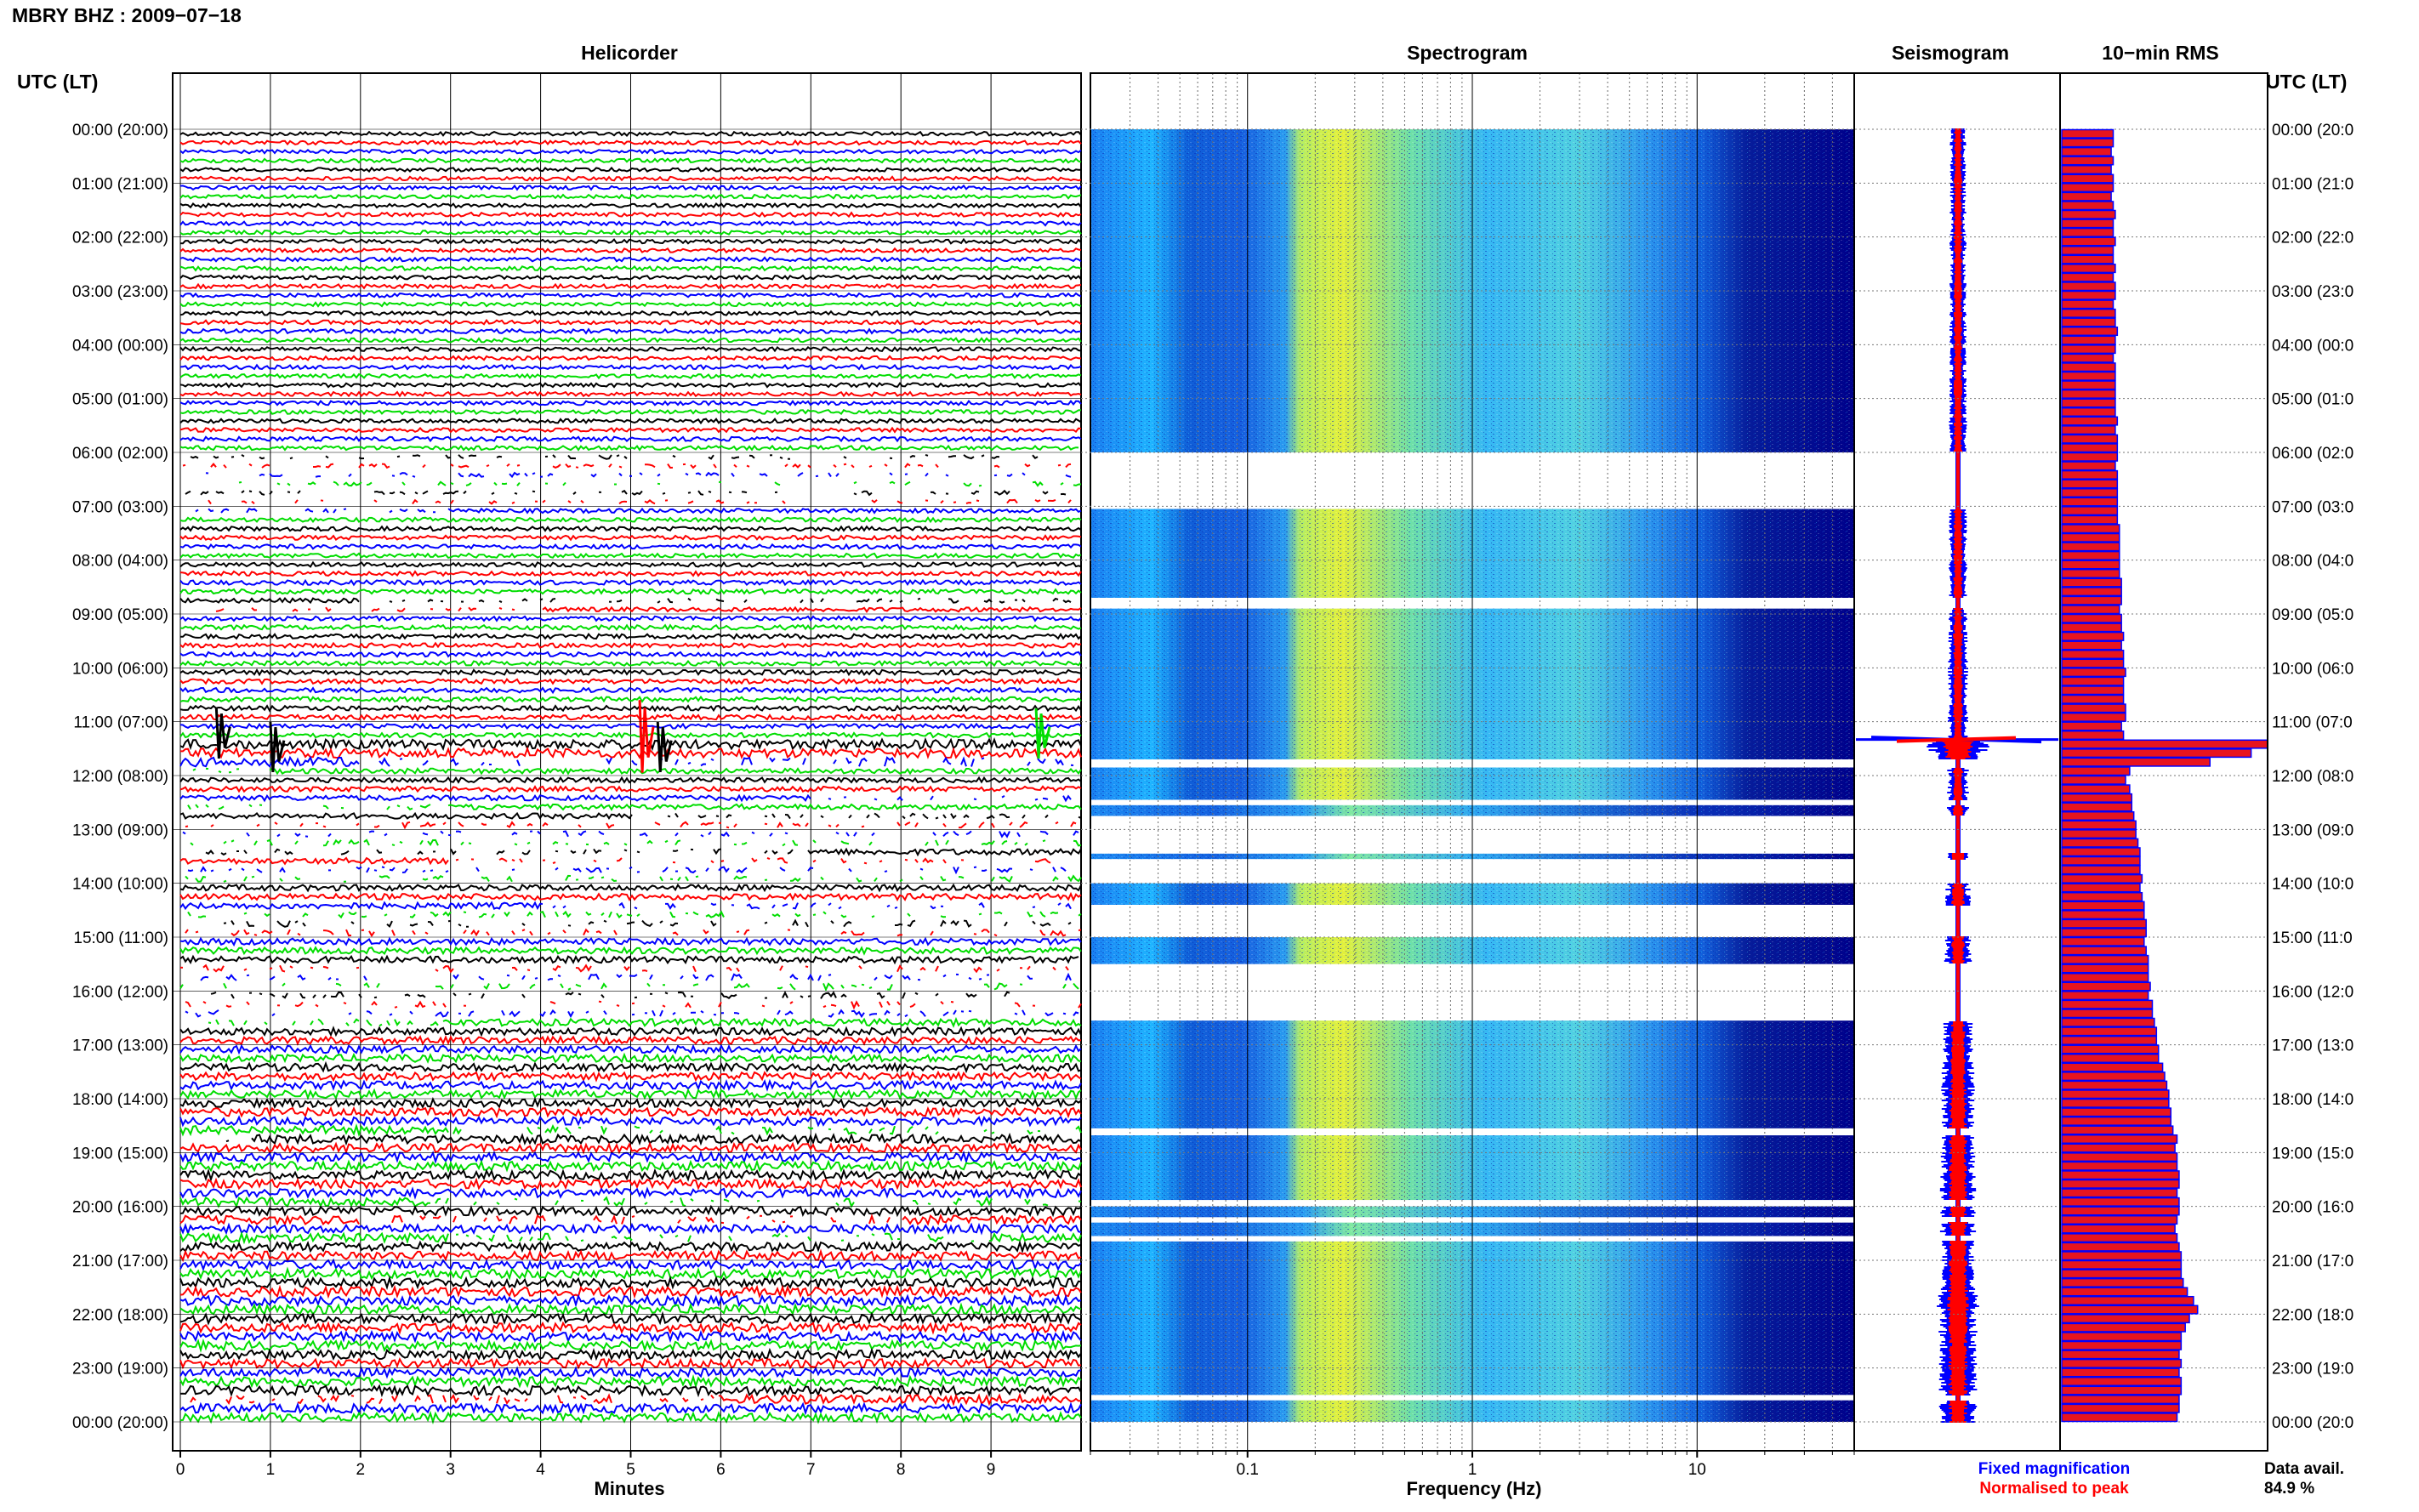 Image resolution: width=2419 pixels, height=1512 pixels. I want to click on hour-label-right: 22:00 (18:0, so click(2313, 1315).